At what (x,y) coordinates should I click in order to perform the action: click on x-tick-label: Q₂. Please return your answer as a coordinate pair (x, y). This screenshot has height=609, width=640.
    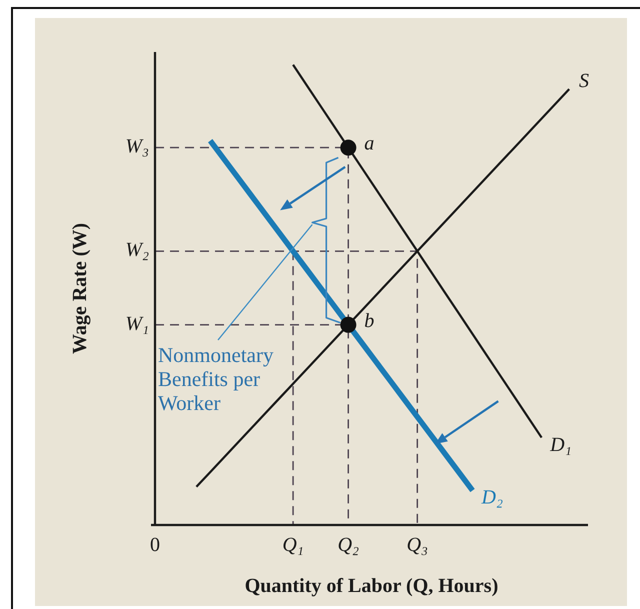
    Looking at the image, I should click on (349, 545).